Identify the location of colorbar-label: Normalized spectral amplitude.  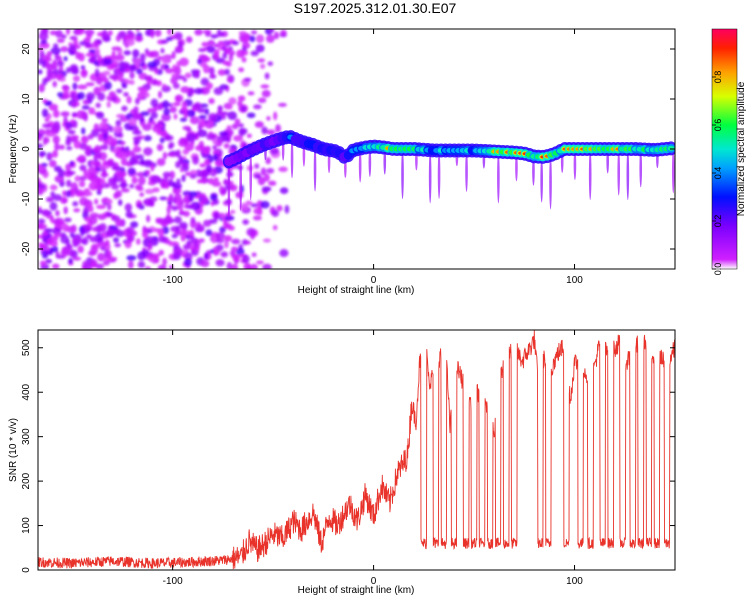
(741, 148).